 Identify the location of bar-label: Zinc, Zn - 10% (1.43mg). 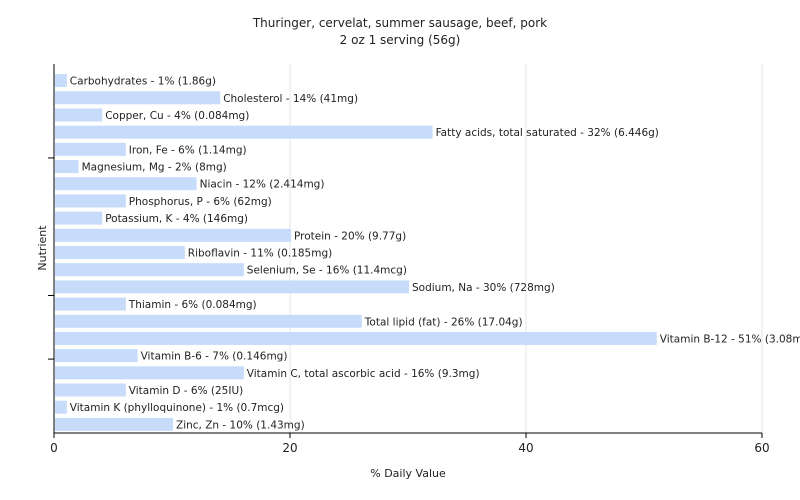
(240, 425).